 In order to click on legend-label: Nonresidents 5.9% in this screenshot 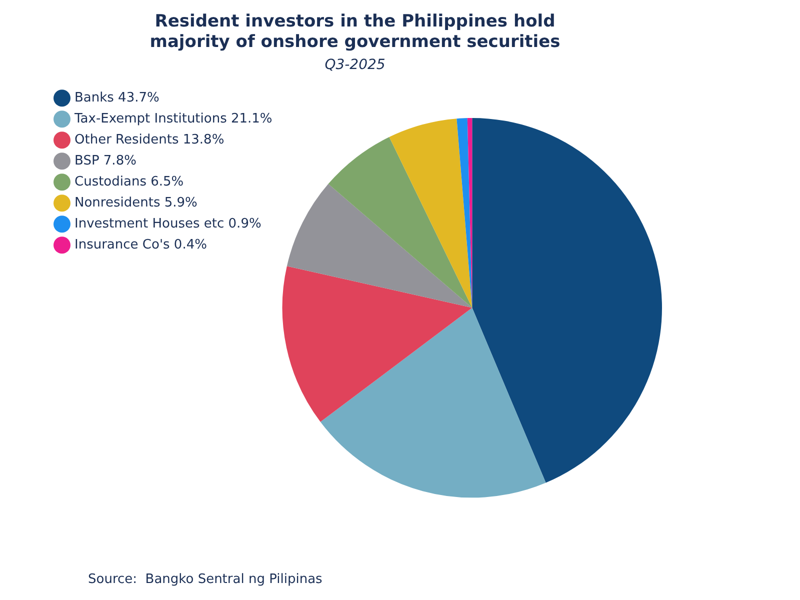, I will do `click(136, 202)`.